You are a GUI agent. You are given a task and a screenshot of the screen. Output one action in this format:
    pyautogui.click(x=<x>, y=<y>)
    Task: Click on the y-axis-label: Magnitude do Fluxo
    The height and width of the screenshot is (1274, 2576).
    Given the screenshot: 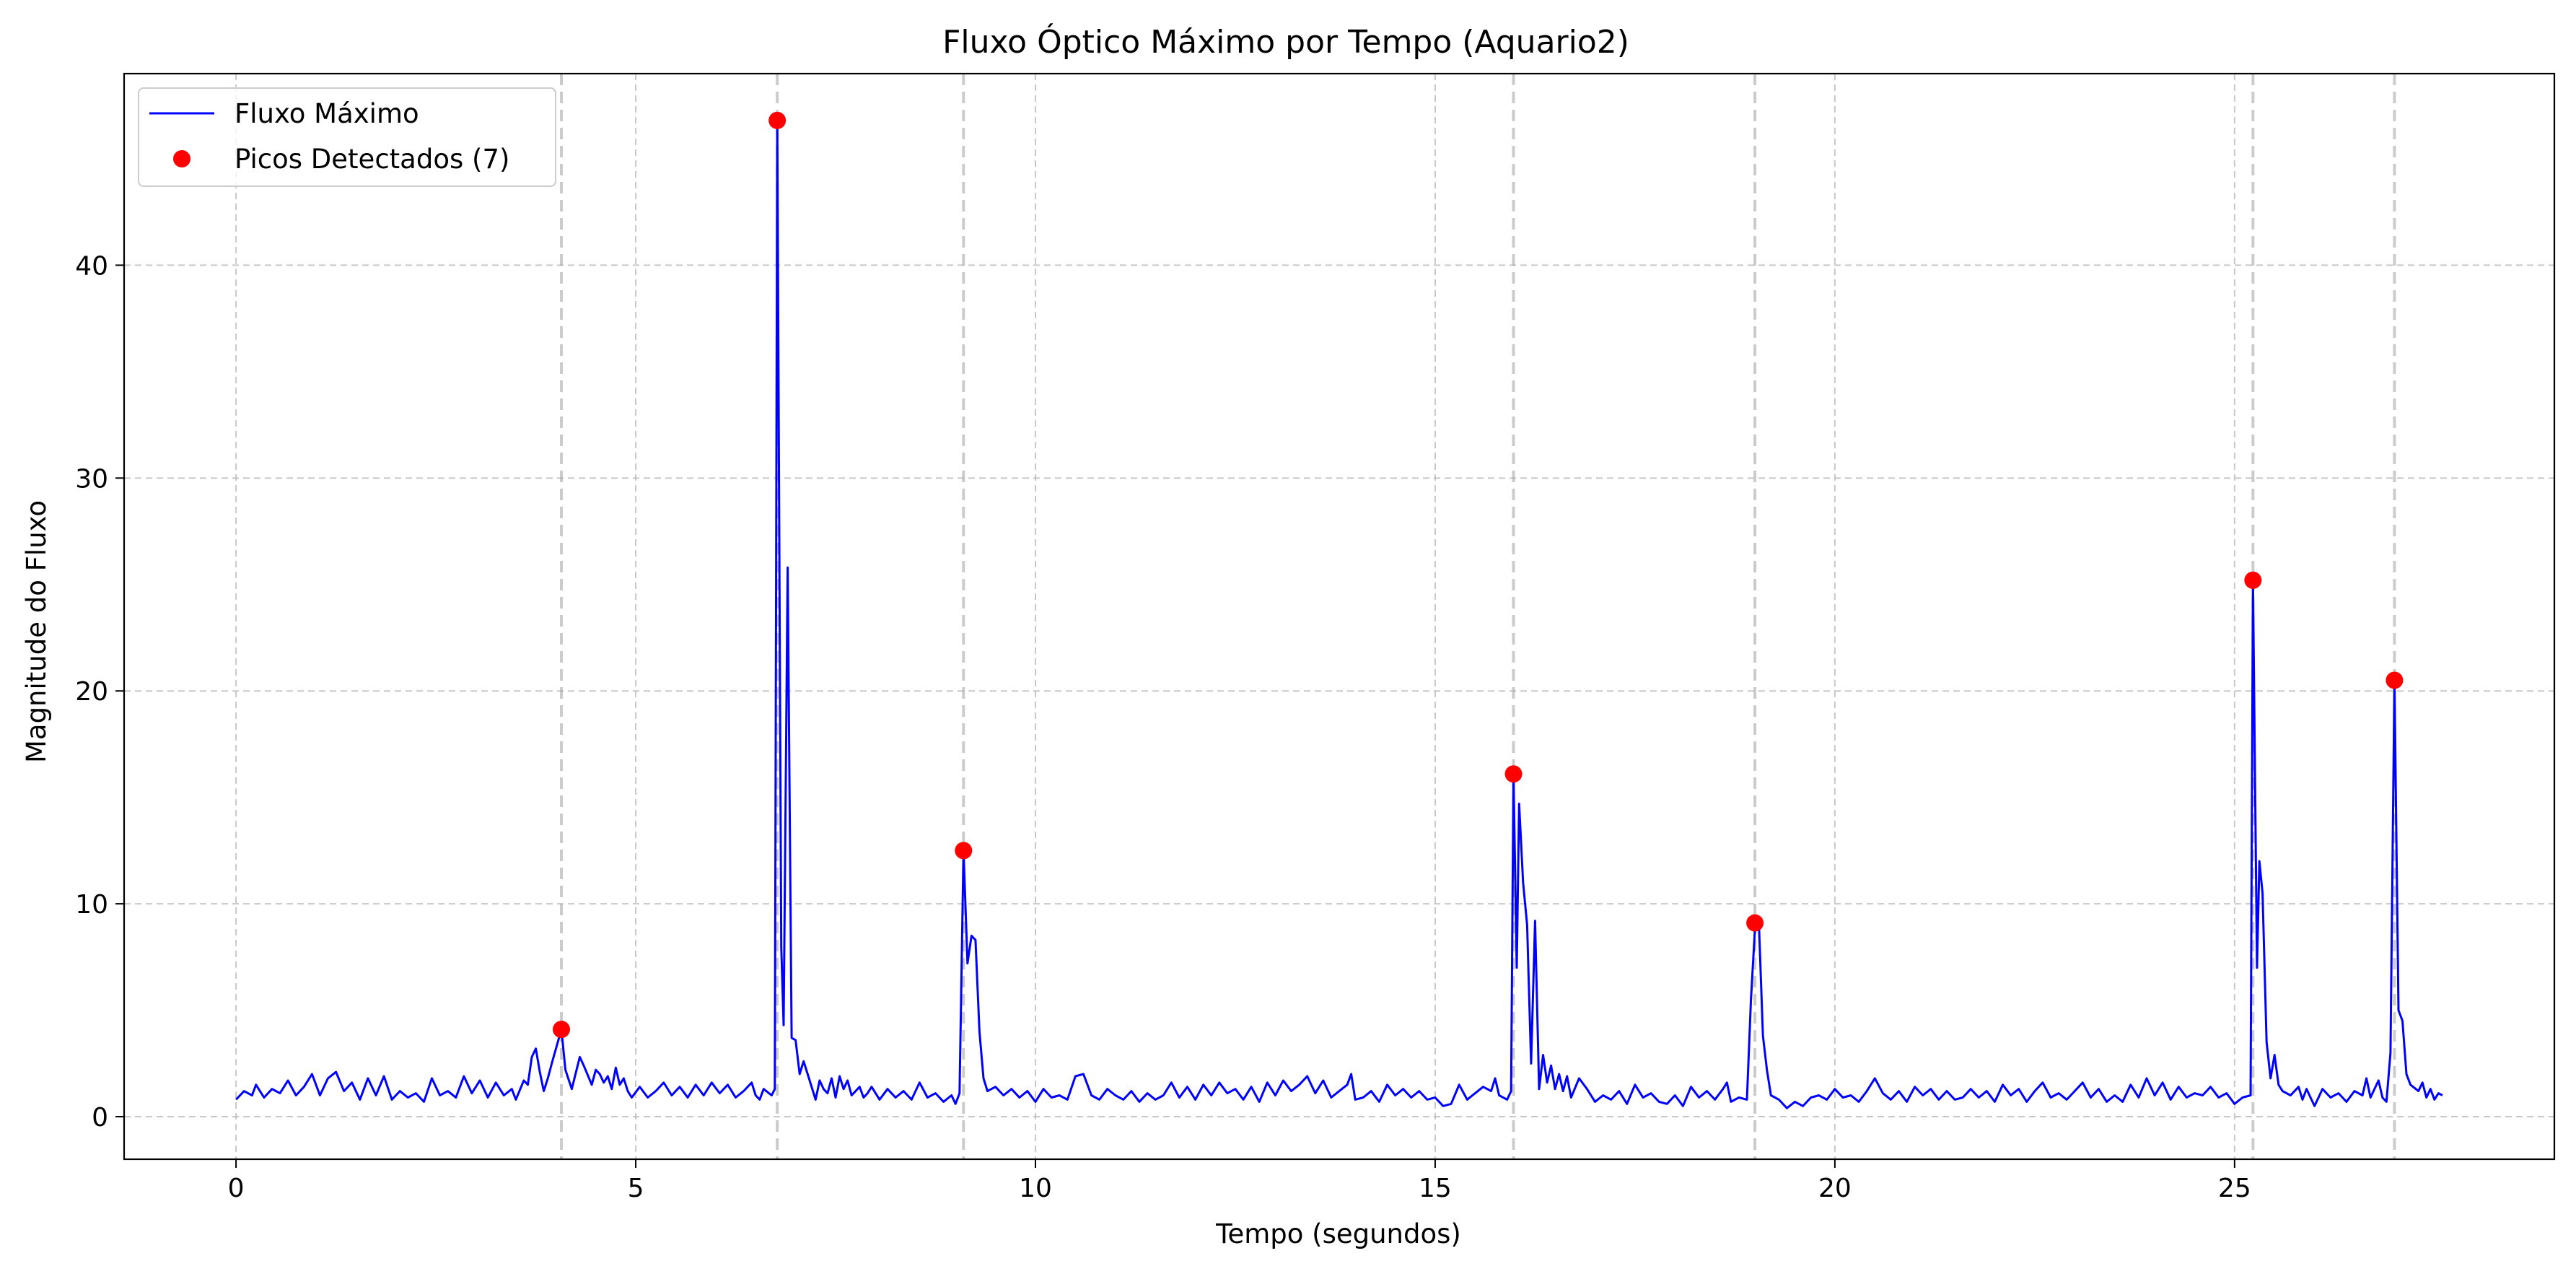 What is the action you would take?
    pyautogui.click(x=36, y=631)
    